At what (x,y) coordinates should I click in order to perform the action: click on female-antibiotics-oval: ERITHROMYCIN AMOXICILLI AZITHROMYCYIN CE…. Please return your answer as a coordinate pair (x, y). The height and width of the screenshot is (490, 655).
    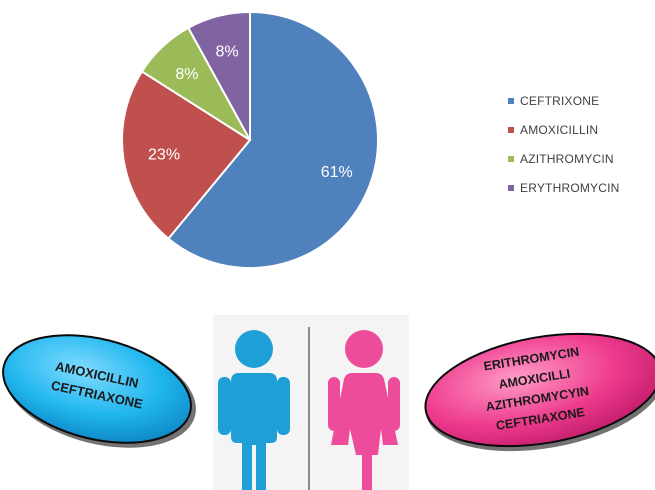
    Looking at the image, I should click on (539, 392).